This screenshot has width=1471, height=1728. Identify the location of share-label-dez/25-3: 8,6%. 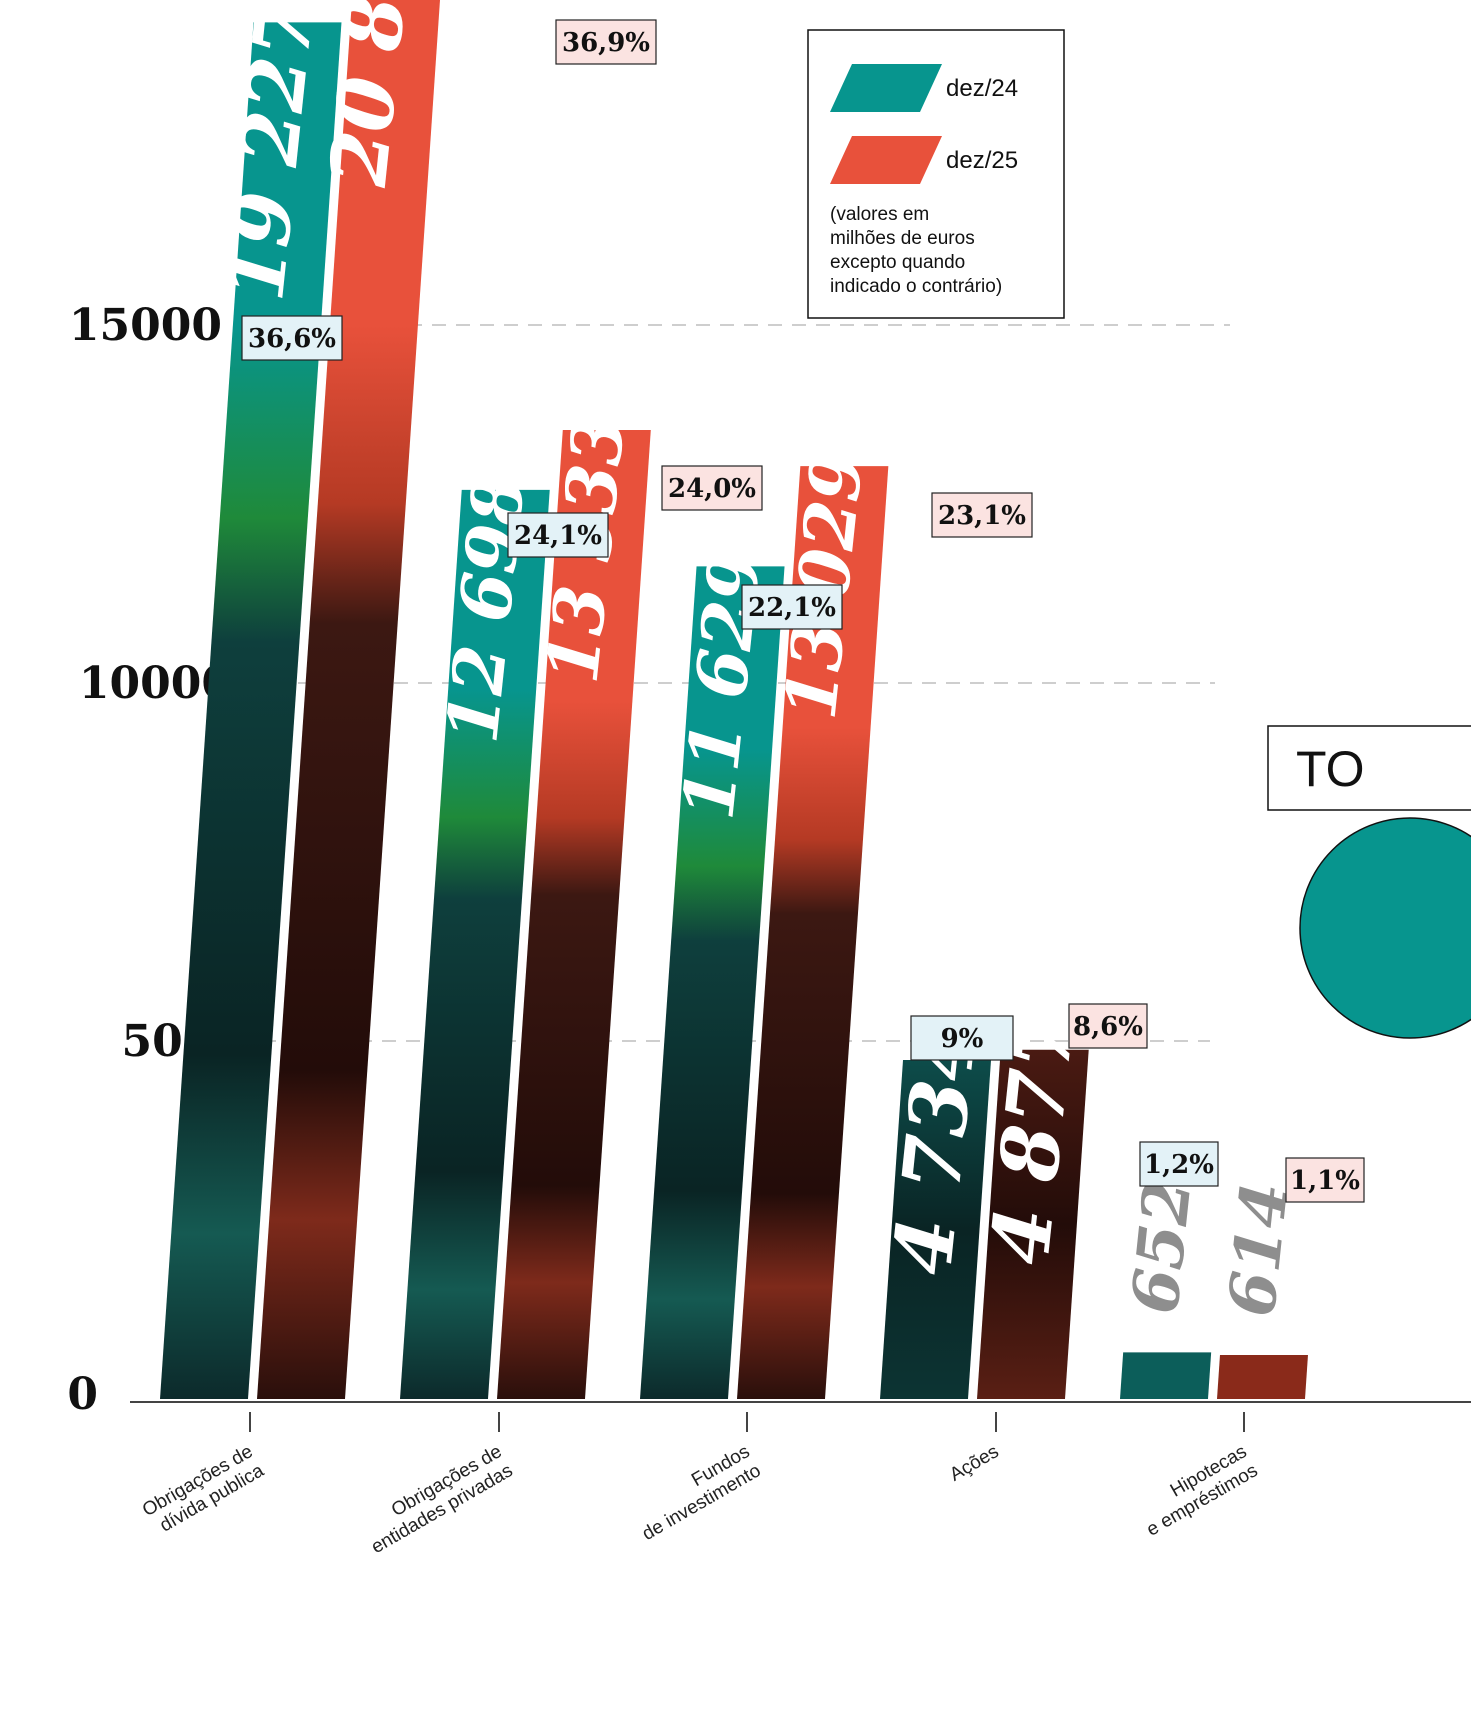
(1108, 1026).